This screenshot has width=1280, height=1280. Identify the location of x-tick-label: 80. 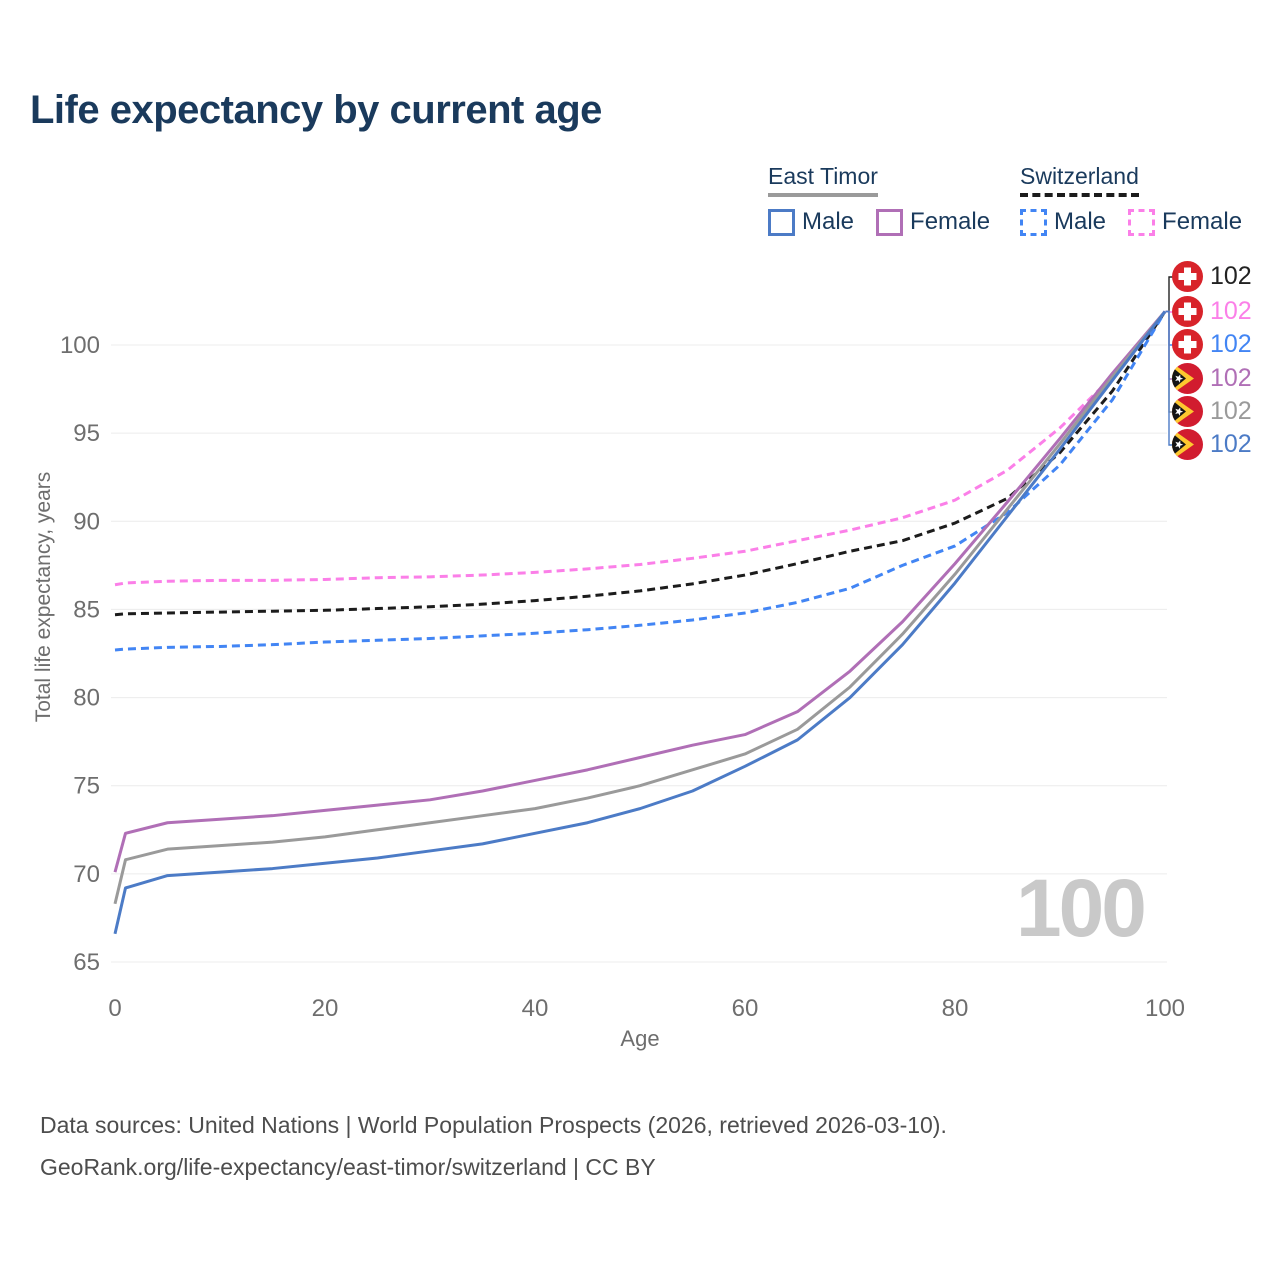
(955, 1008).